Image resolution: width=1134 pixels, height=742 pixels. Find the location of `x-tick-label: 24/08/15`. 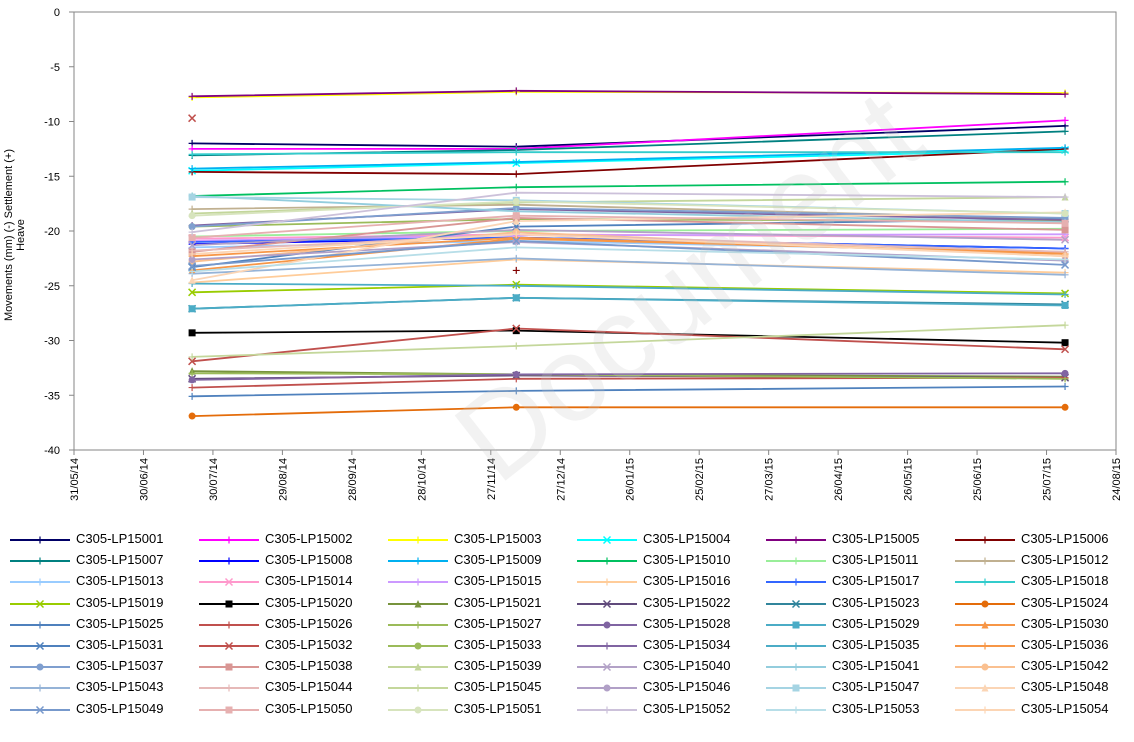

x-tick-label: 24/08/15 is located at coordinates (1117, 479).